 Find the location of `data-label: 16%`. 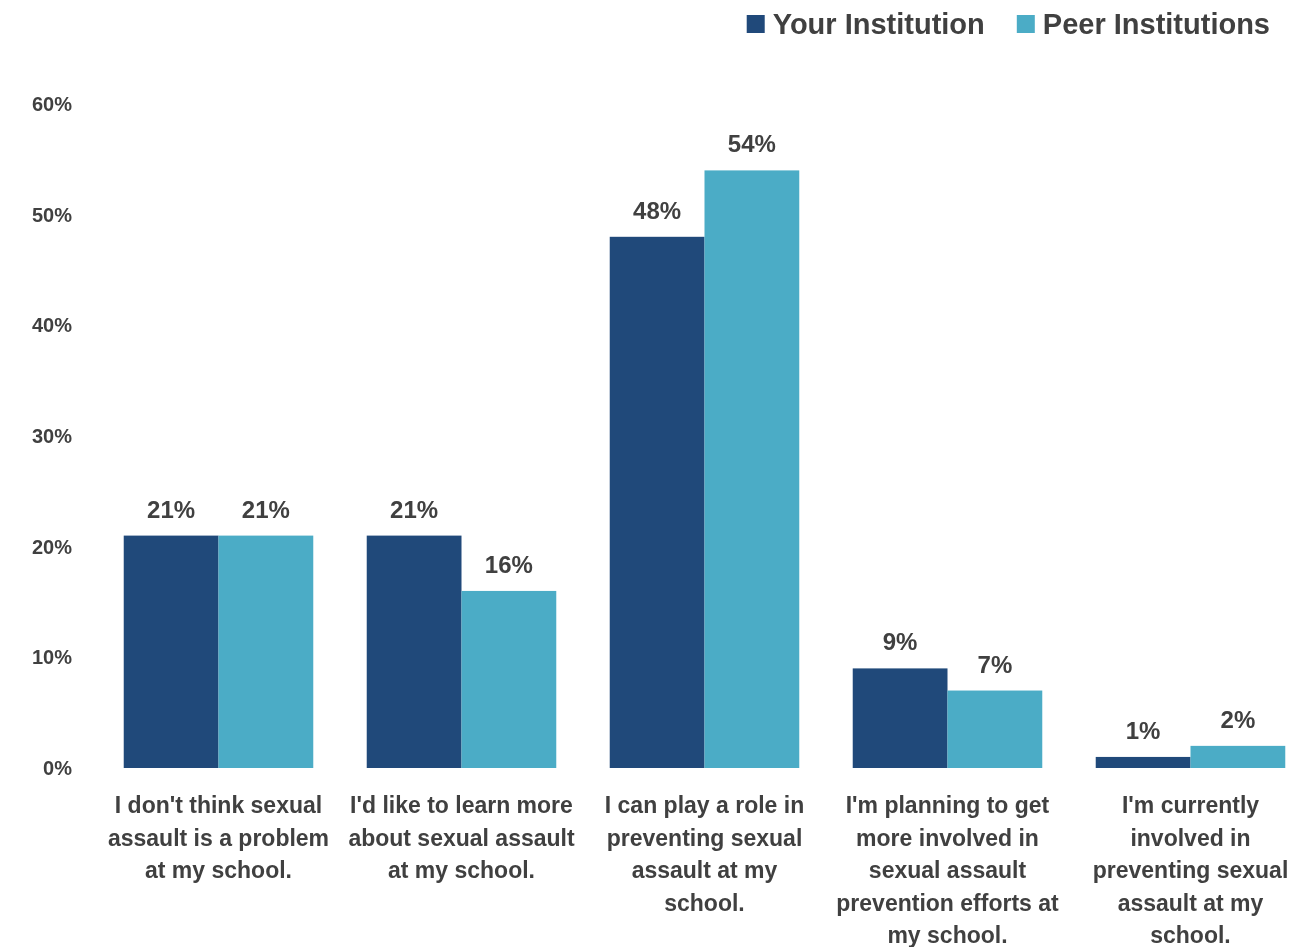

data-label: 16% is located at coordinates (508, 564).